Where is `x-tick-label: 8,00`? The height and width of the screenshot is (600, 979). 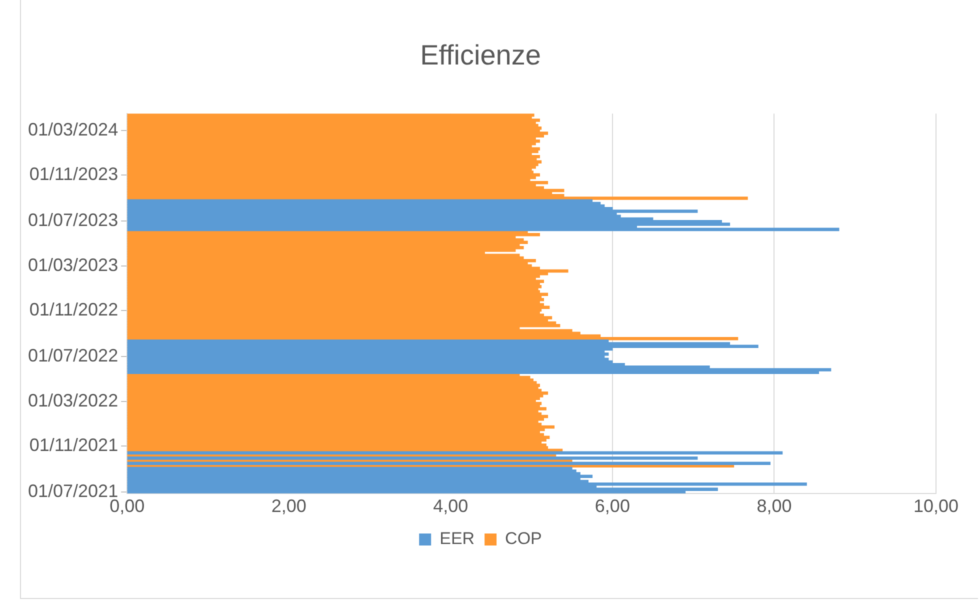 x-tick-label: 8,00 is located at coordinates (774, 506).